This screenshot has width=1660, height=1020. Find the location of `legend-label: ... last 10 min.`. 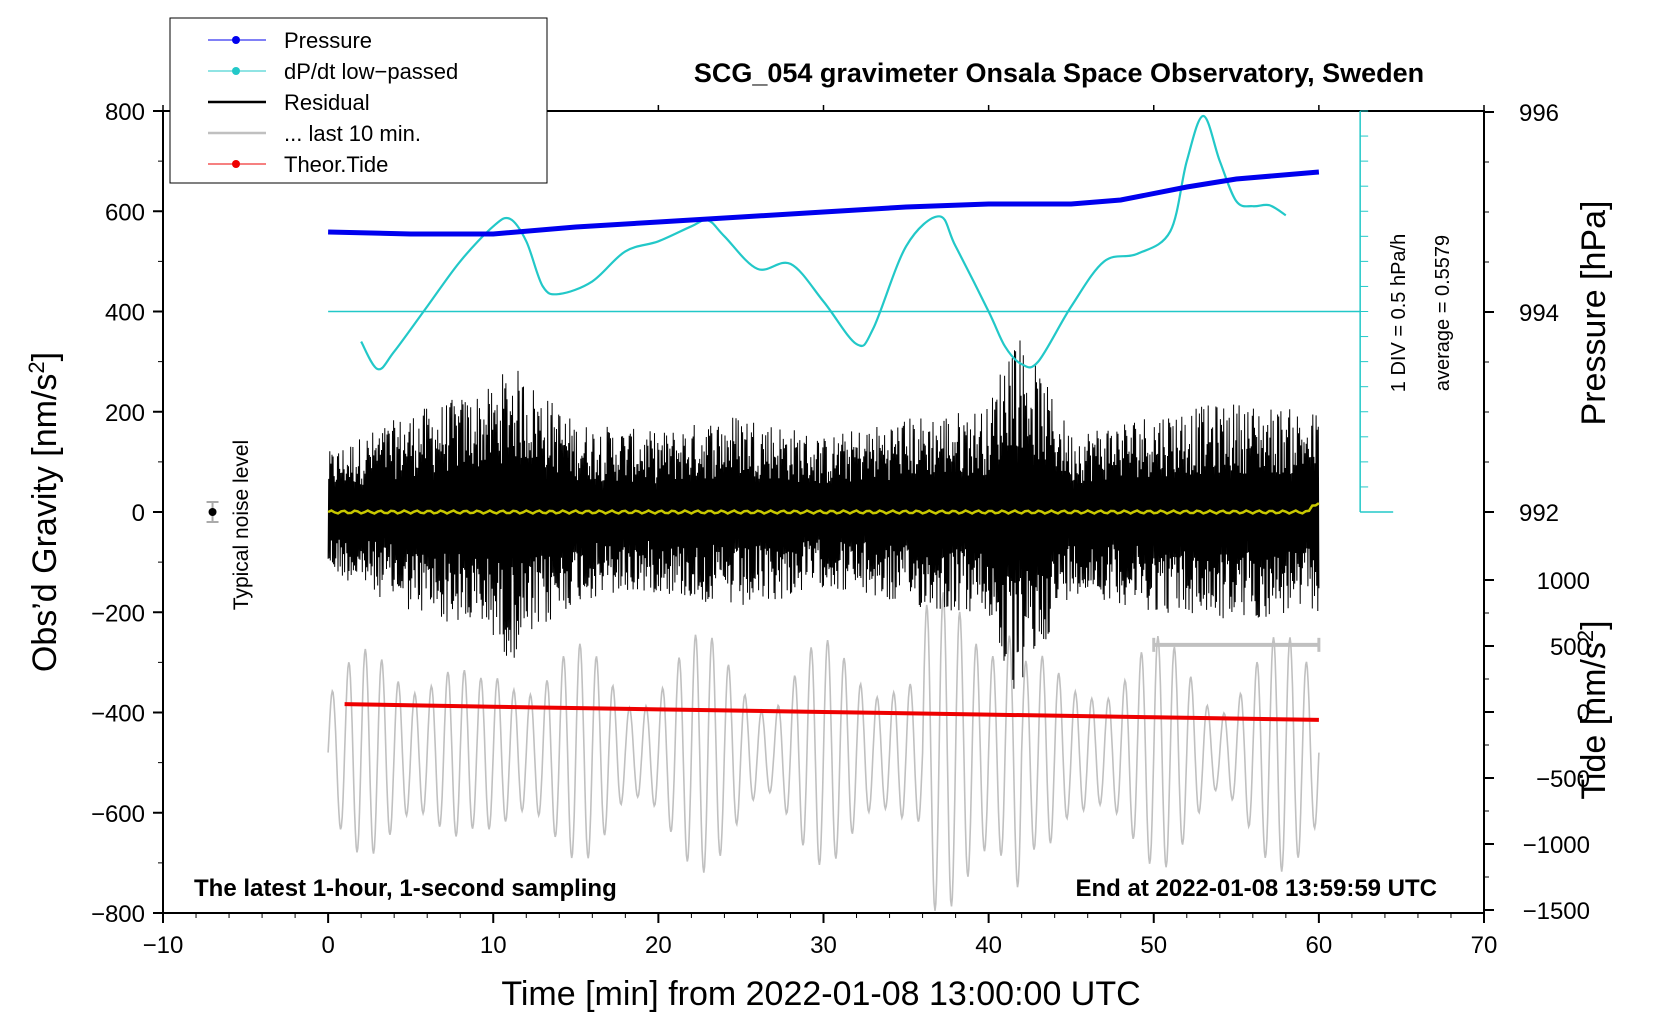

legend-label: ... last 10 min. is located at coordinates (352, 133).